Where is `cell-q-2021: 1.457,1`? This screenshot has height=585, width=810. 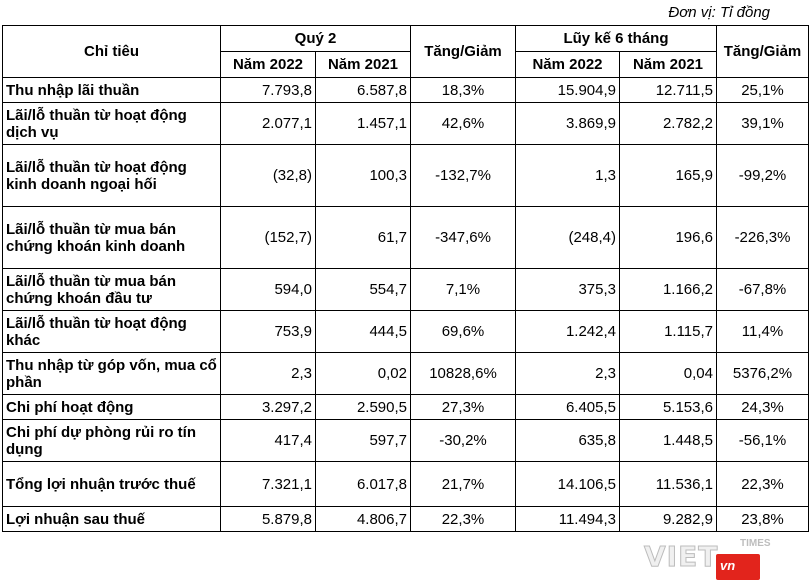
cell-q-2021: 1.457,1 is located at coordinates (363, 123).